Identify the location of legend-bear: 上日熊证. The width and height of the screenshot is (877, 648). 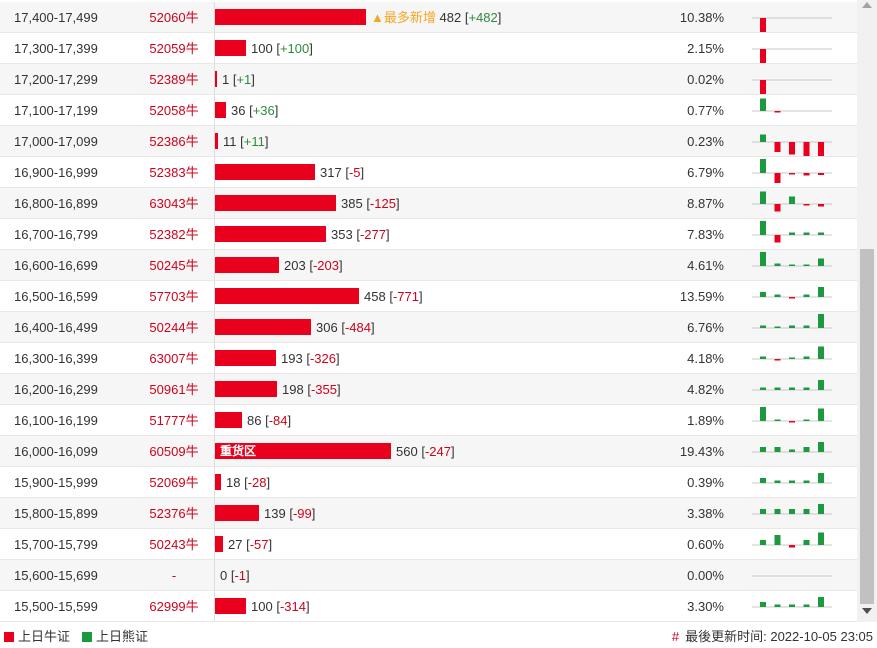
(115, 636).